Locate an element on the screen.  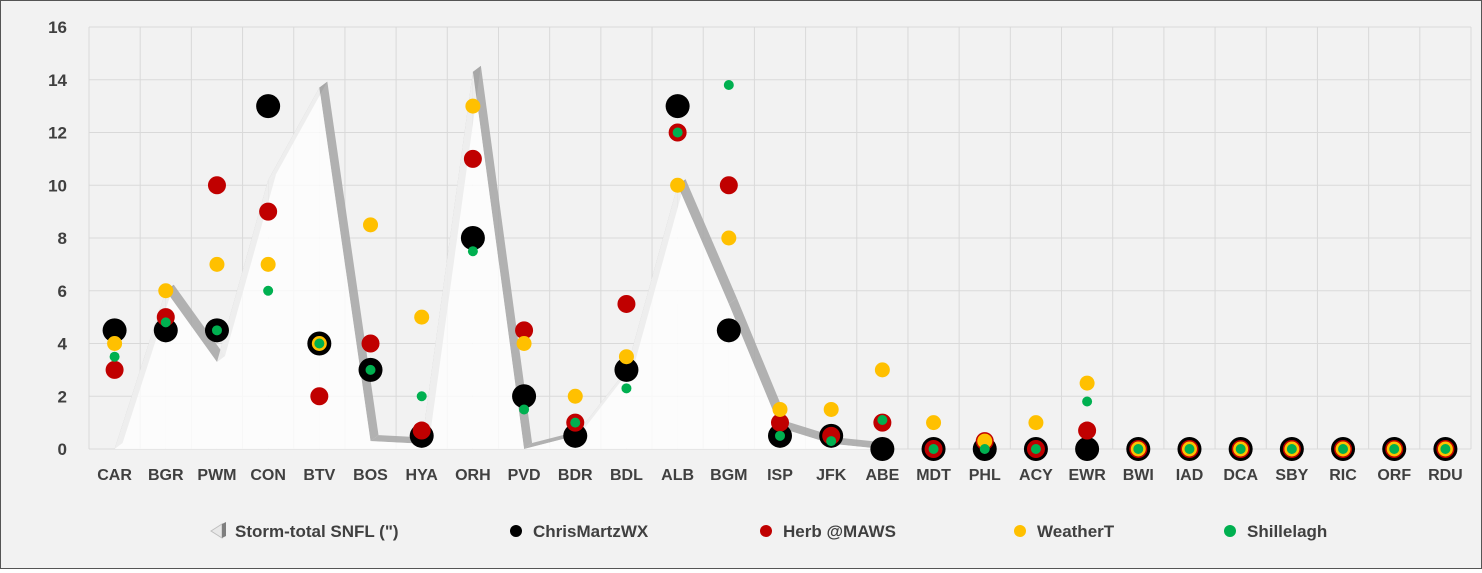
marker-weathert-ewr is located at coordinates (1087, 383).